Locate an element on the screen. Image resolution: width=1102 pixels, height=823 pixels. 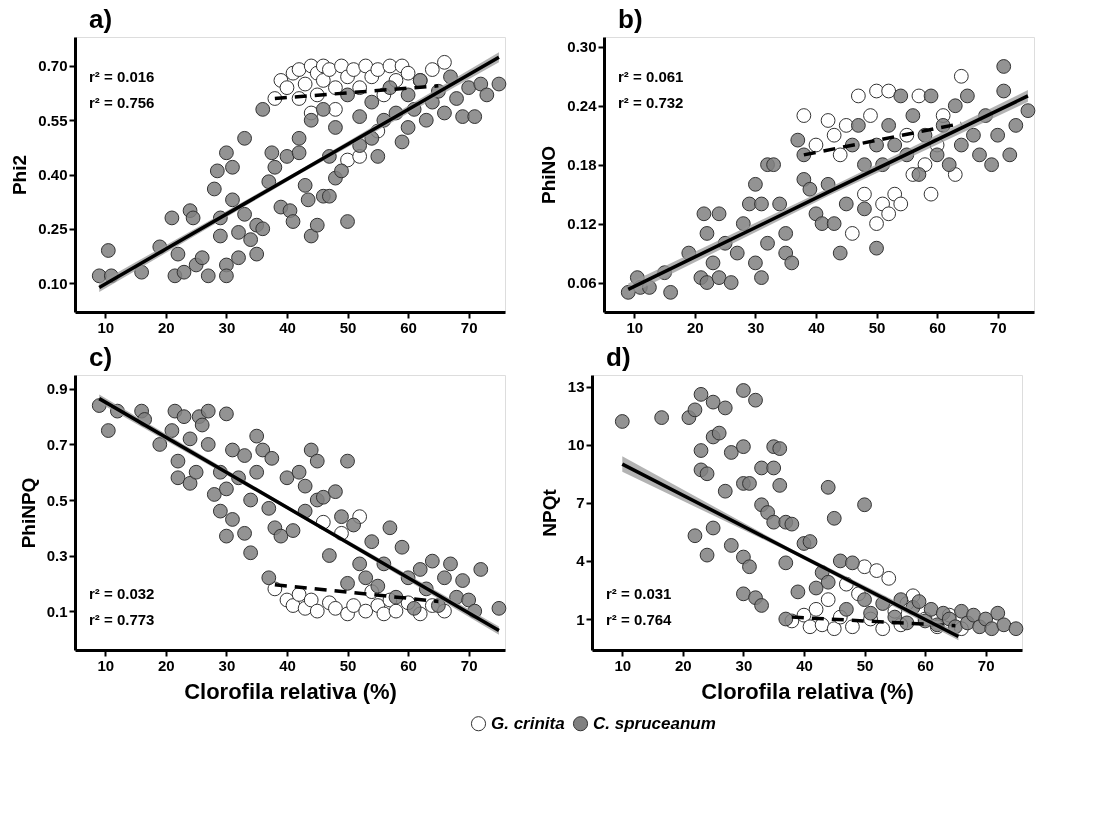
y-tick-label: 0.5 is located at coordinates (57, 500).